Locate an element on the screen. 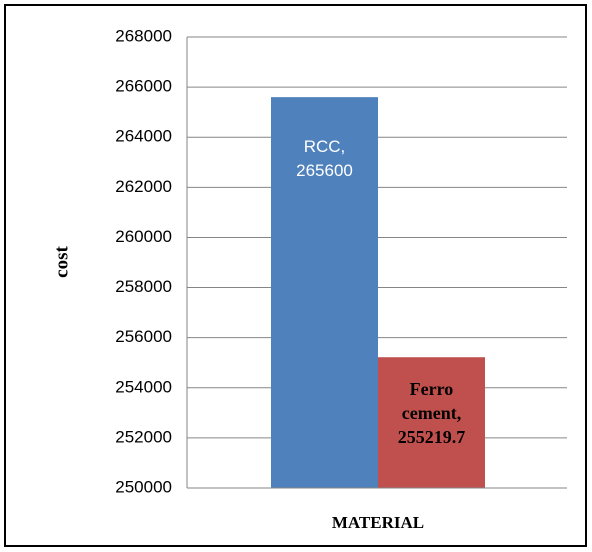 This screenshot has width=592, height=552. y-tick-label: 268000 is located at coordinates (143, 35).